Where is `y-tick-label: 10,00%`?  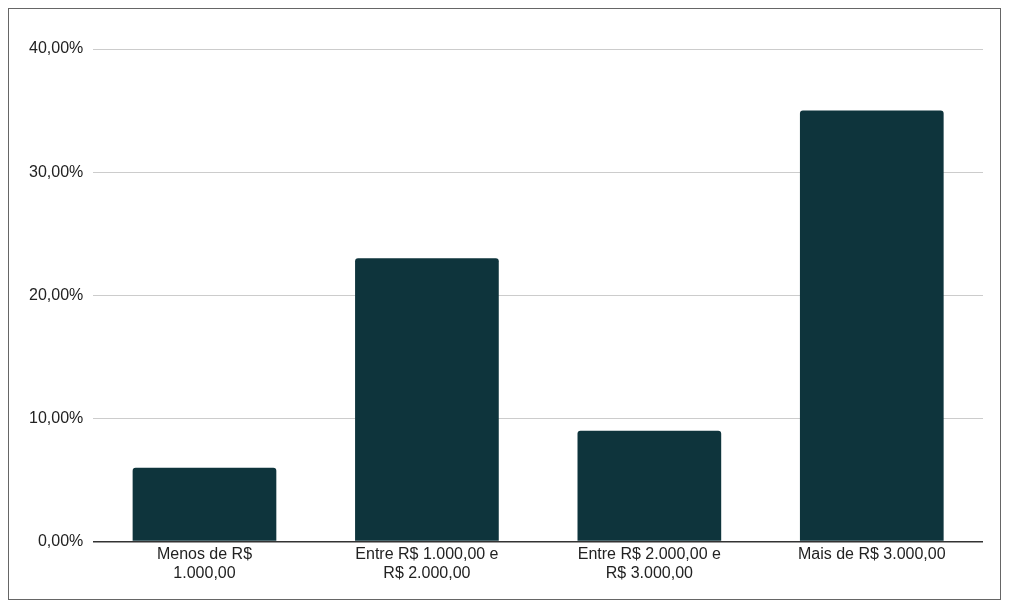
y-tick-label: 10,00% is located at coordinates (56, 417).